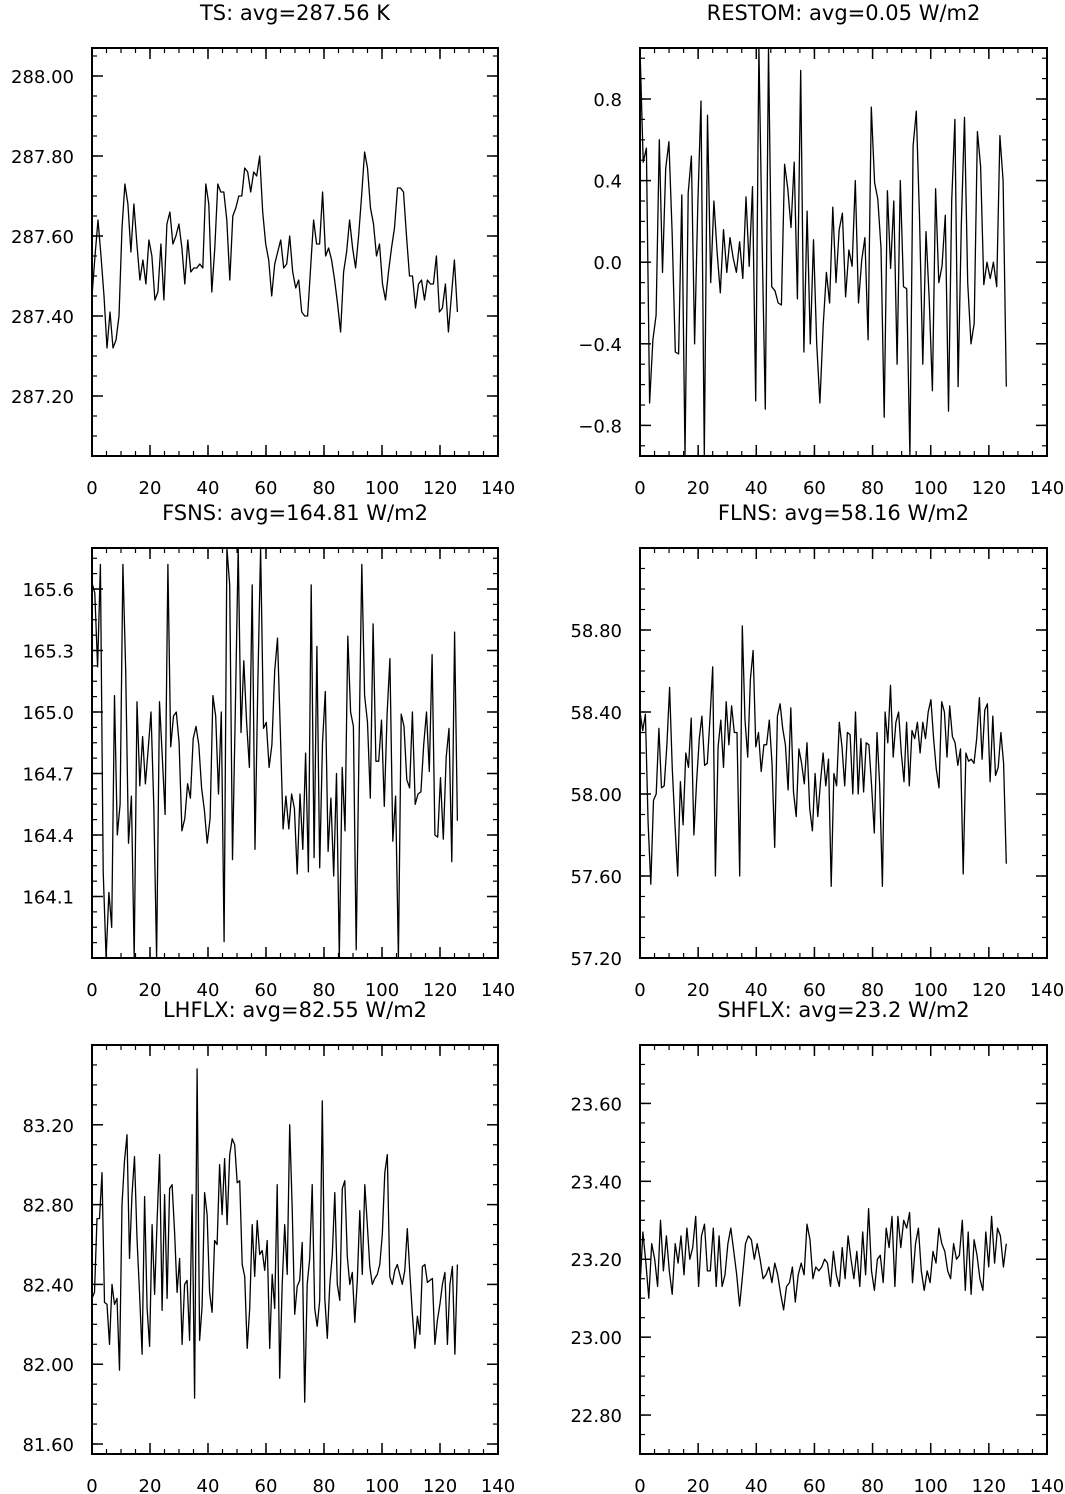  Describe the element at coordinates (596, 877) in the screenshot. I see `y-tick-label: 57.60` at that location.